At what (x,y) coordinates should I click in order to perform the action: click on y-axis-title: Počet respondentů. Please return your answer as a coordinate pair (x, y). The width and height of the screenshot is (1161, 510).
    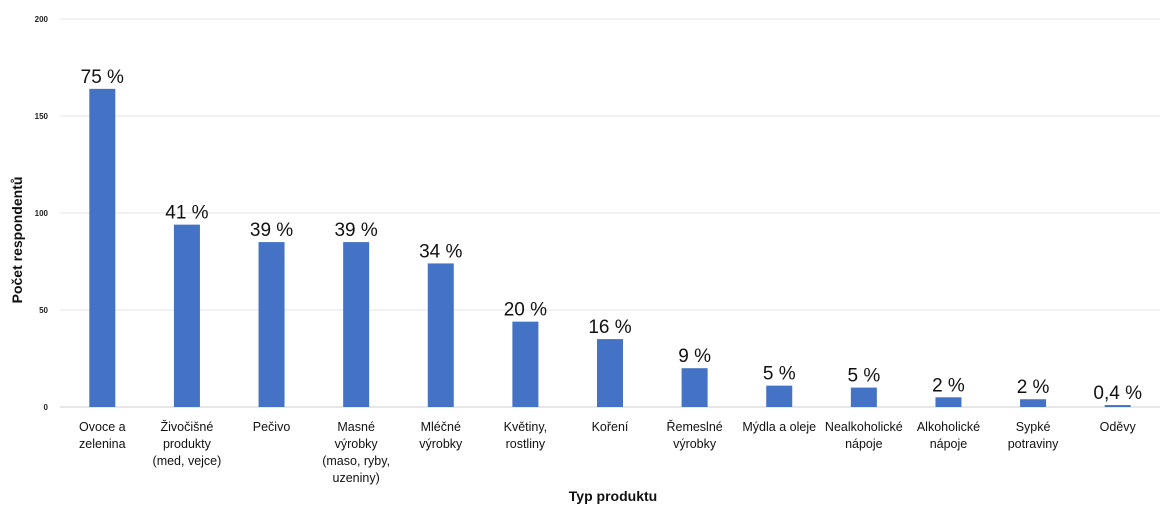
    Looking at the image, I should click on (17, 240).